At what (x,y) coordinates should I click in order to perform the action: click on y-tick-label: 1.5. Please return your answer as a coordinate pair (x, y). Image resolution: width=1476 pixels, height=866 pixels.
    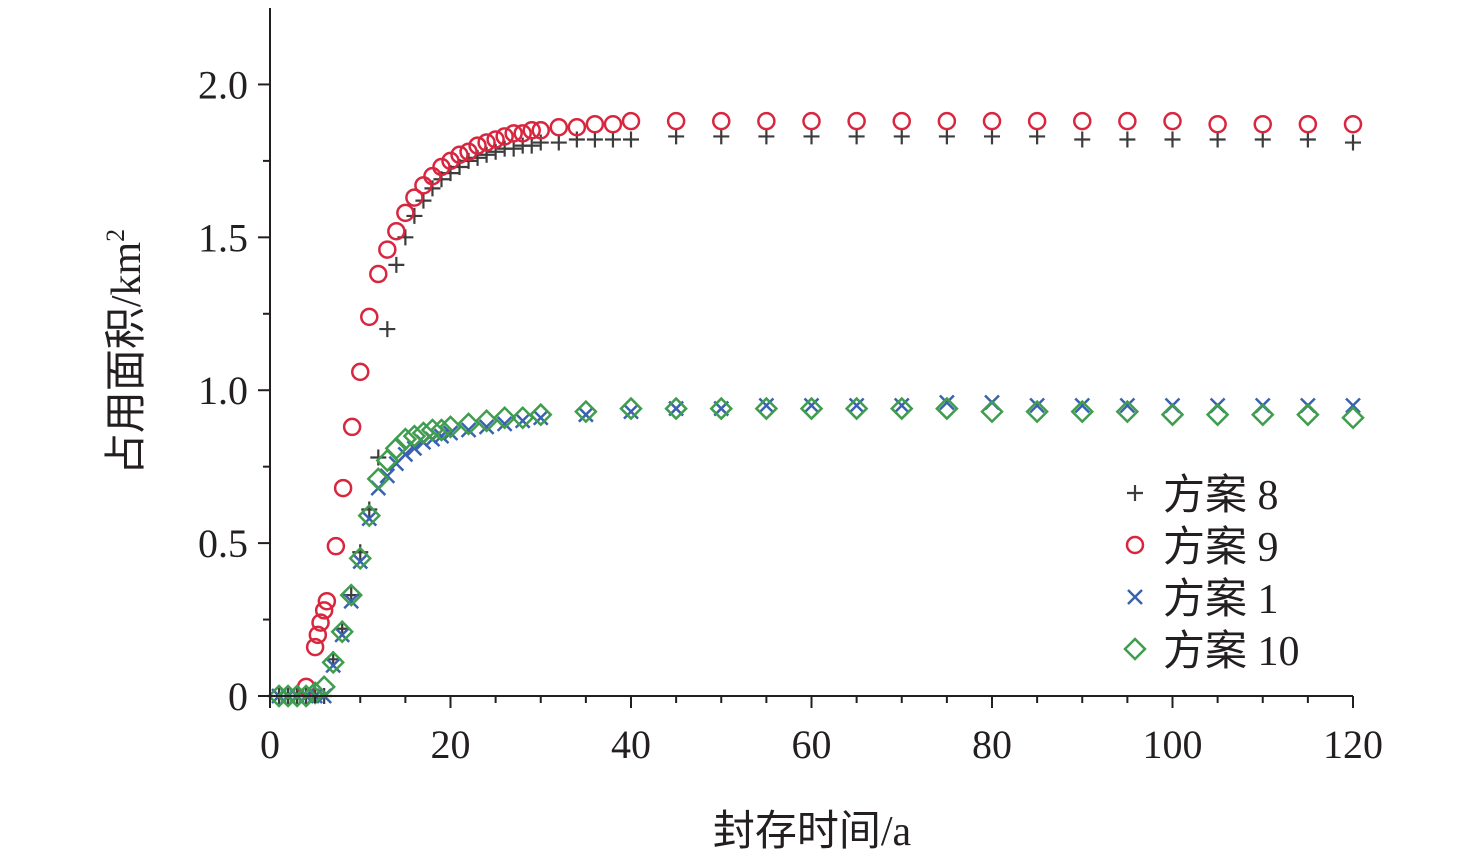
    Looking at the image, I should click on (223, 237).